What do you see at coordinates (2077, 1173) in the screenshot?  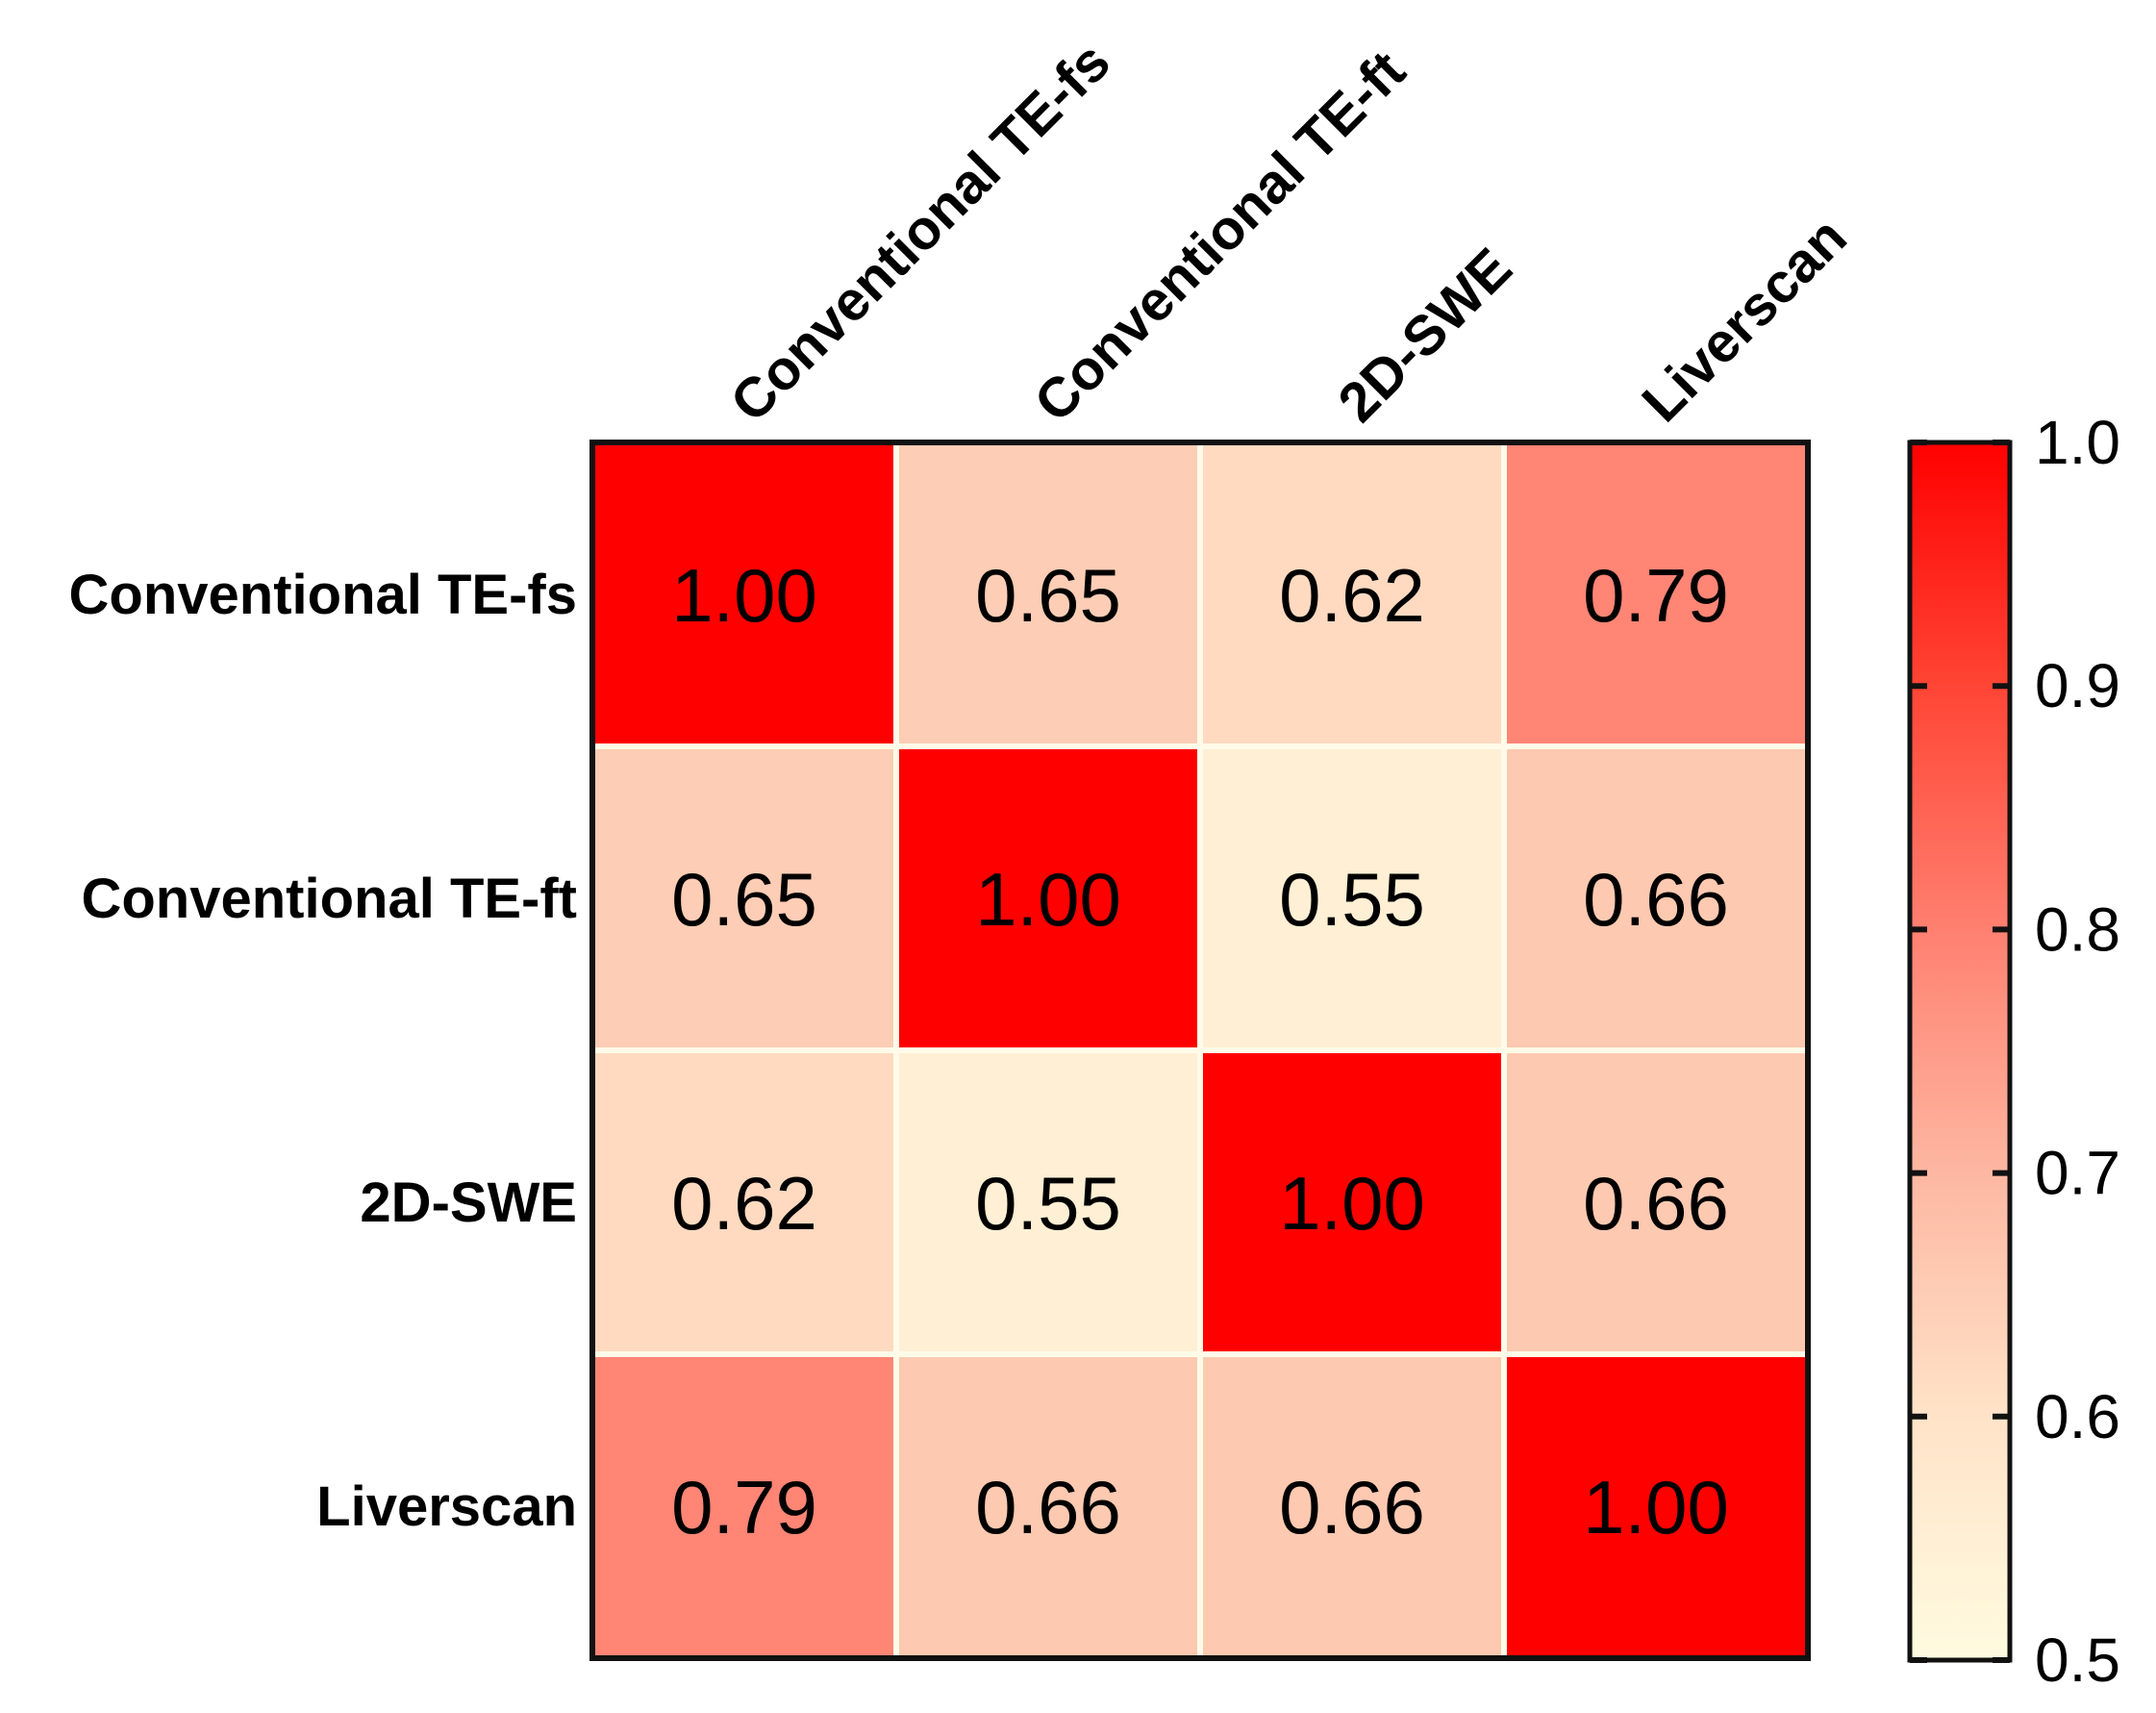 I see `colorbar-tick-label: 0.7` at bounding box center [2077, 1173].